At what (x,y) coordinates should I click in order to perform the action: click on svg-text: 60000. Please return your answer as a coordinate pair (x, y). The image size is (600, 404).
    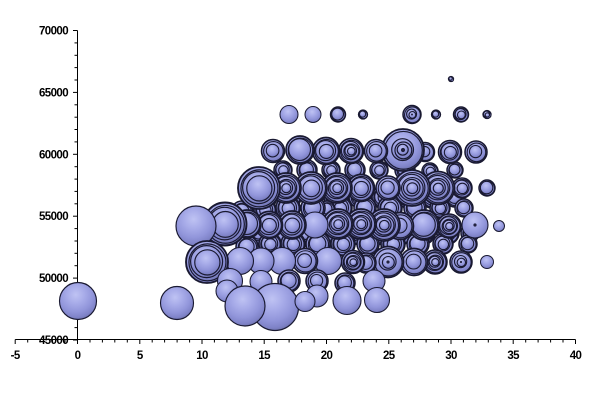
    Looking at the image, I should click on (53, 155).